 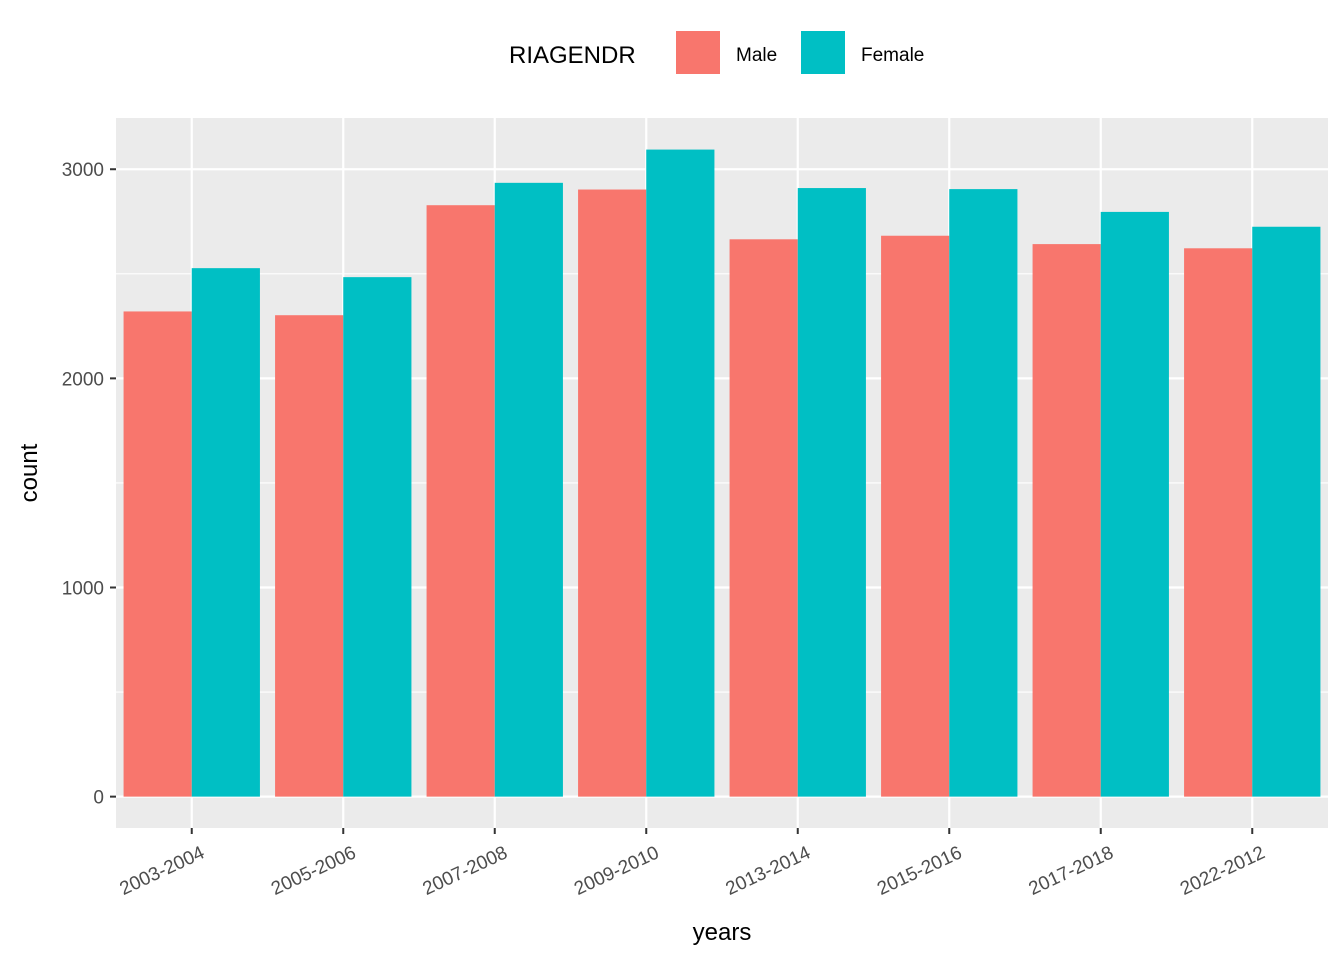 What do you see at coordinates (1218, 522) in the screenshot?
I see `bar-male-2022-2012` at bounding box center [1218, 522].